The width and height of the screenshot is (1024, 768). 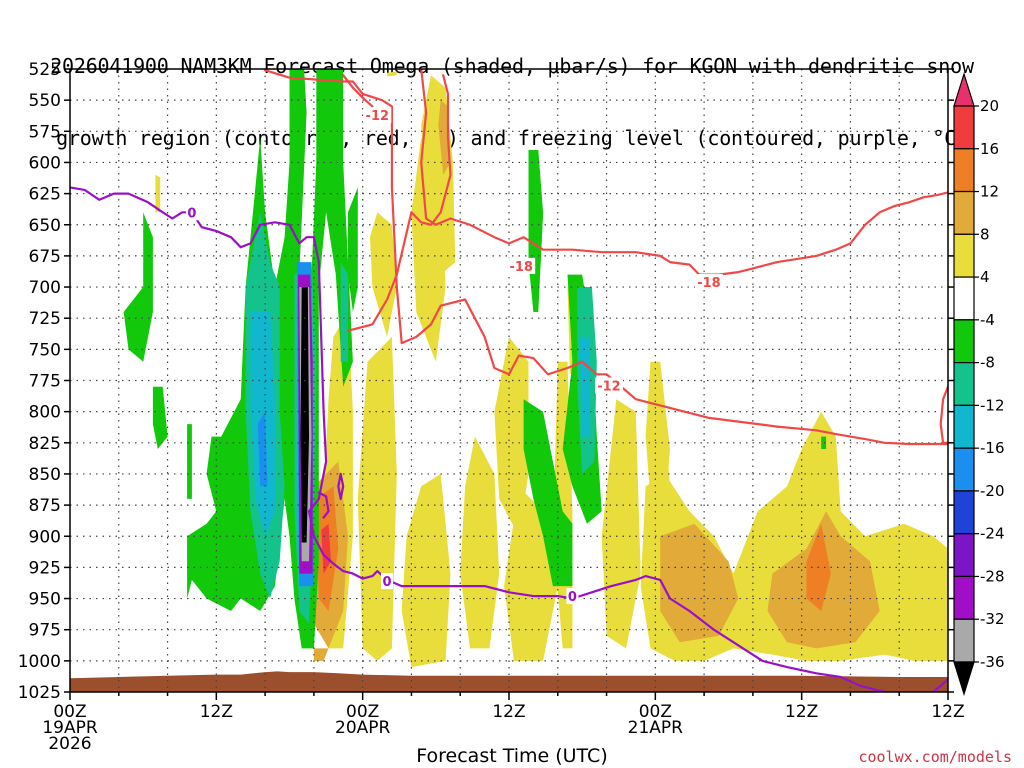 I want to click on x-tick-label-2-1: 20APR, so click(x=363, y=728).